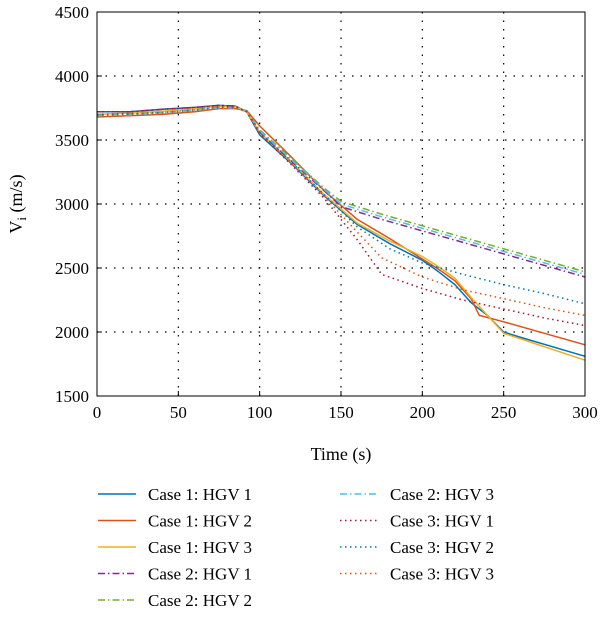 The width and height of the screenshot is (600, 618). What do you see at coordinates (200, 521) in the screenshot?
I see `legend-label: Case 1: HGV 2` at bounding box center [200, 521].